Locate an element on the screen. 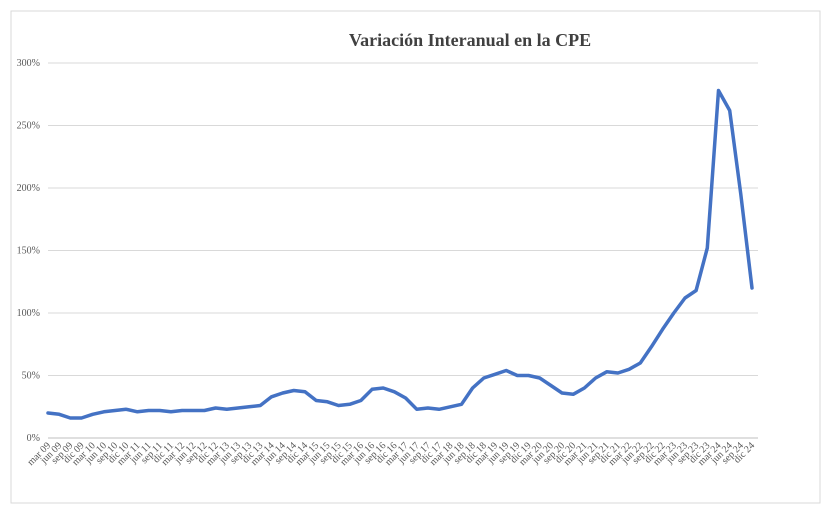 This screenshot has width=833, height=515. chart-title: Variación Interanual en la CPE is located at coordinates (470, 40).